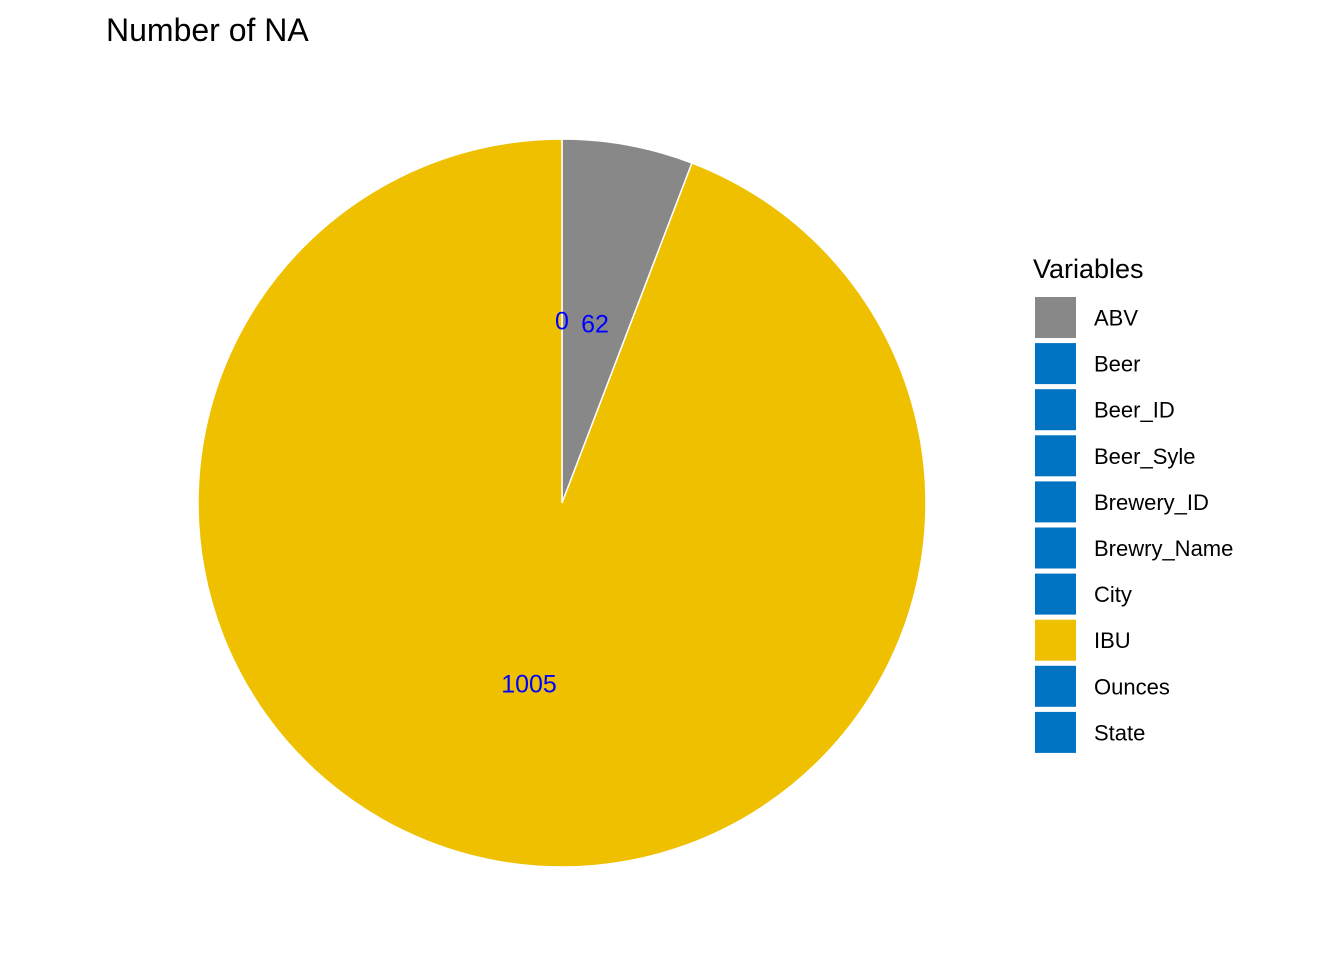 The height and width of the screenshot is (960, 1344). Describe the element at coordinates (1112, 640) in the screenshot. I see `legend-label: IBU` at that location.